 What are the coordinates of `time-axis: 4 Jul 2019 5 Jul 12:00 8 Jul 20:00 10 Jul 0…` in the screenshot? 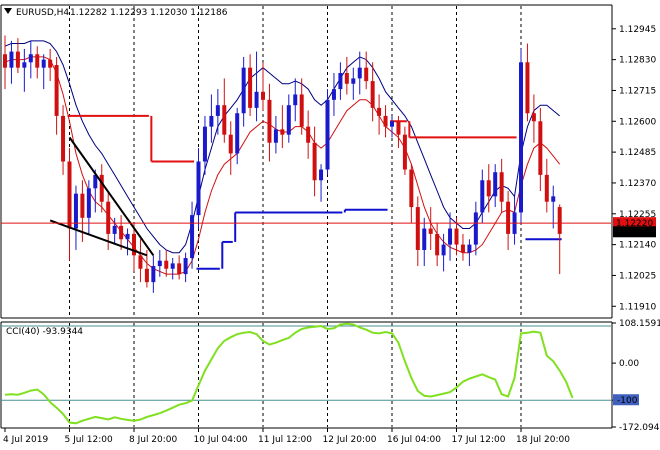 It's located at (286, 436).